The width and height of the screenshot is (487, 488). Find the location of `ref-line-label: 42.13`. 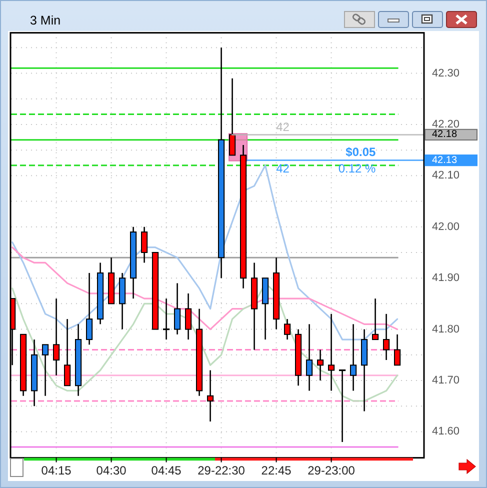

ref-line-label: 42.13 is located at coordinates (445, 160).